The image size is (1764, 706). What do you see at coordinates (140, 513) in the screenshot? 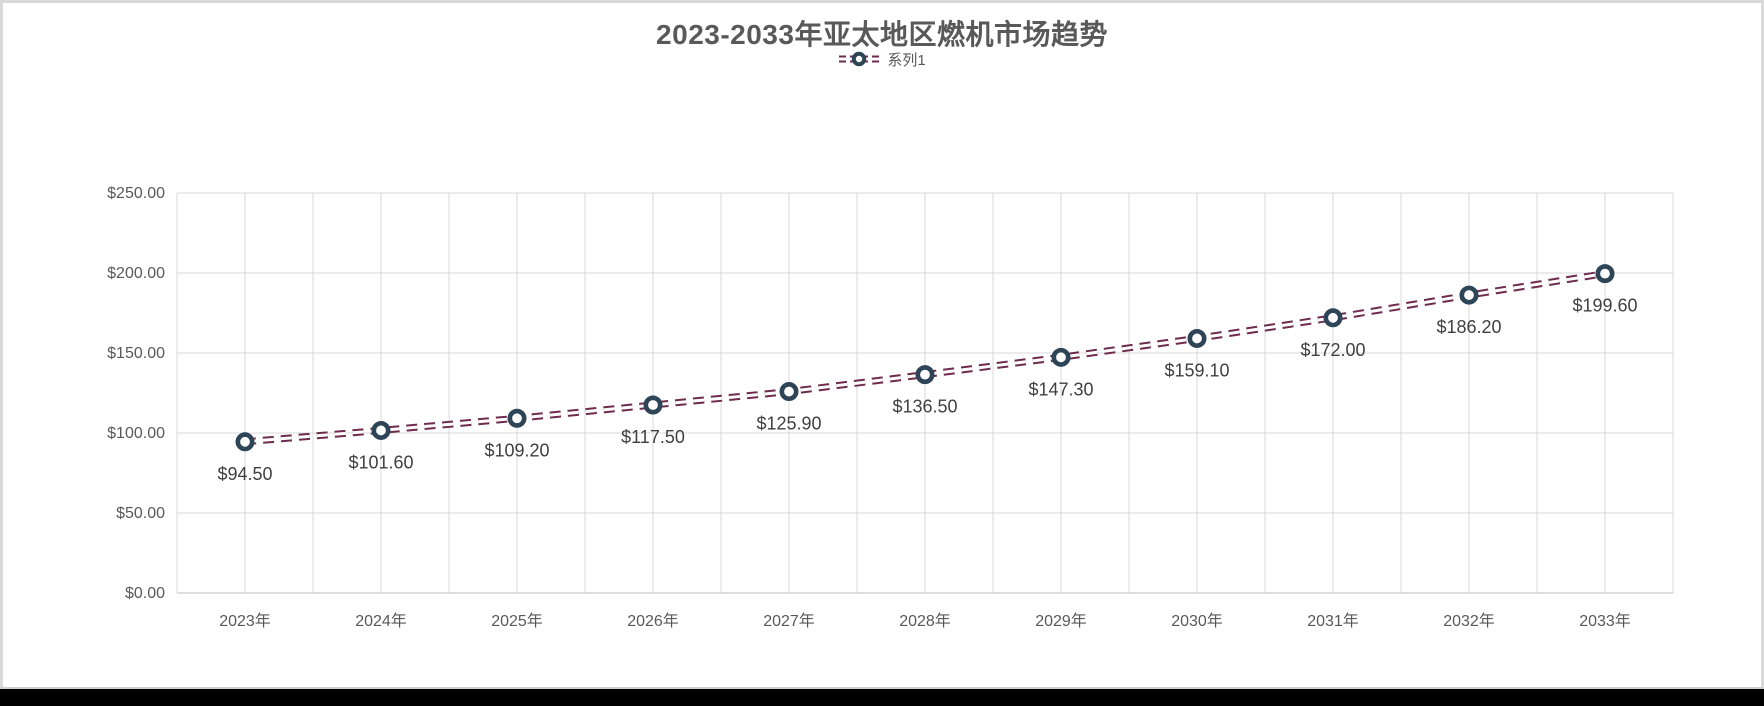
I see `y-axis-tick-label: $50.00` at bounding box center [140, 513].